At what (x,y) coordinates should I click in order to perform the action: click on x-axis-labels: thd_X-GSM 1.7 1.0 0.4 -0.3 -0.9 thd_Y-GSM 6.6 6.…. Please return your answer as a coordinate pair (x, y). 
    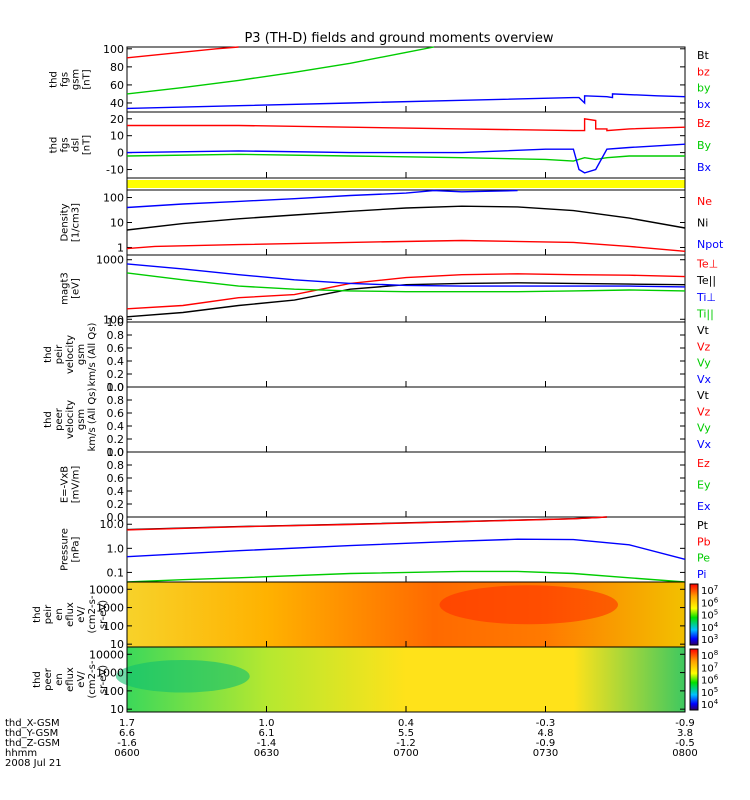
    Looking at the image, I should click on (351, 743).